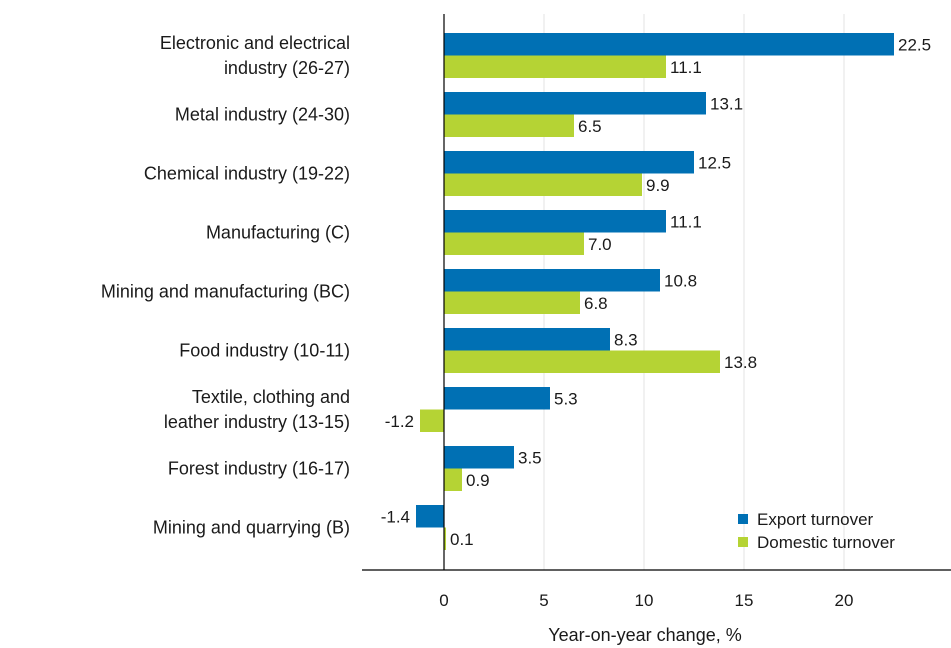 This screenshot has height=648, width=951. What do you see at coordinates (262, 115) in the screenshot?
I see `category-label: Metal industry (24-30)` at bounding box center [262, 115].